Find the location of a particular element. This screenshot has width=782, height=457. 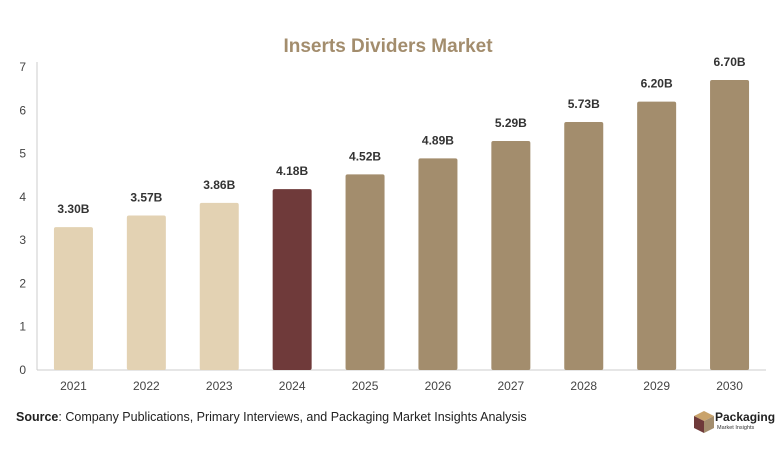

bar-2023 is located at coordinates (219, 286).